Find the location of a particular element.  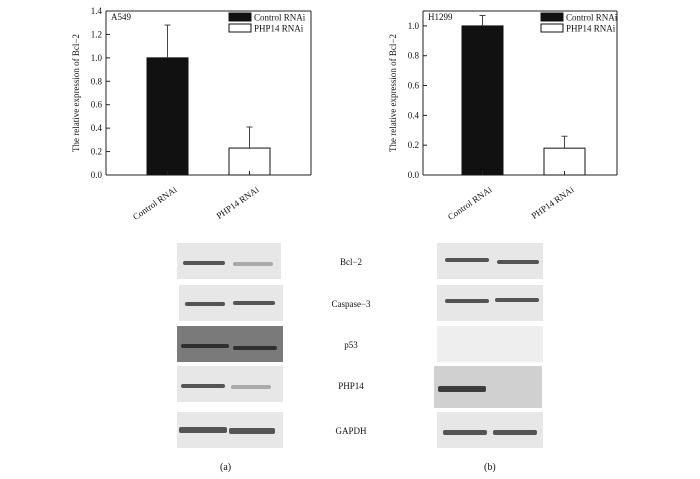

panel-label-b: (b) is located at coordinates (490, 467).